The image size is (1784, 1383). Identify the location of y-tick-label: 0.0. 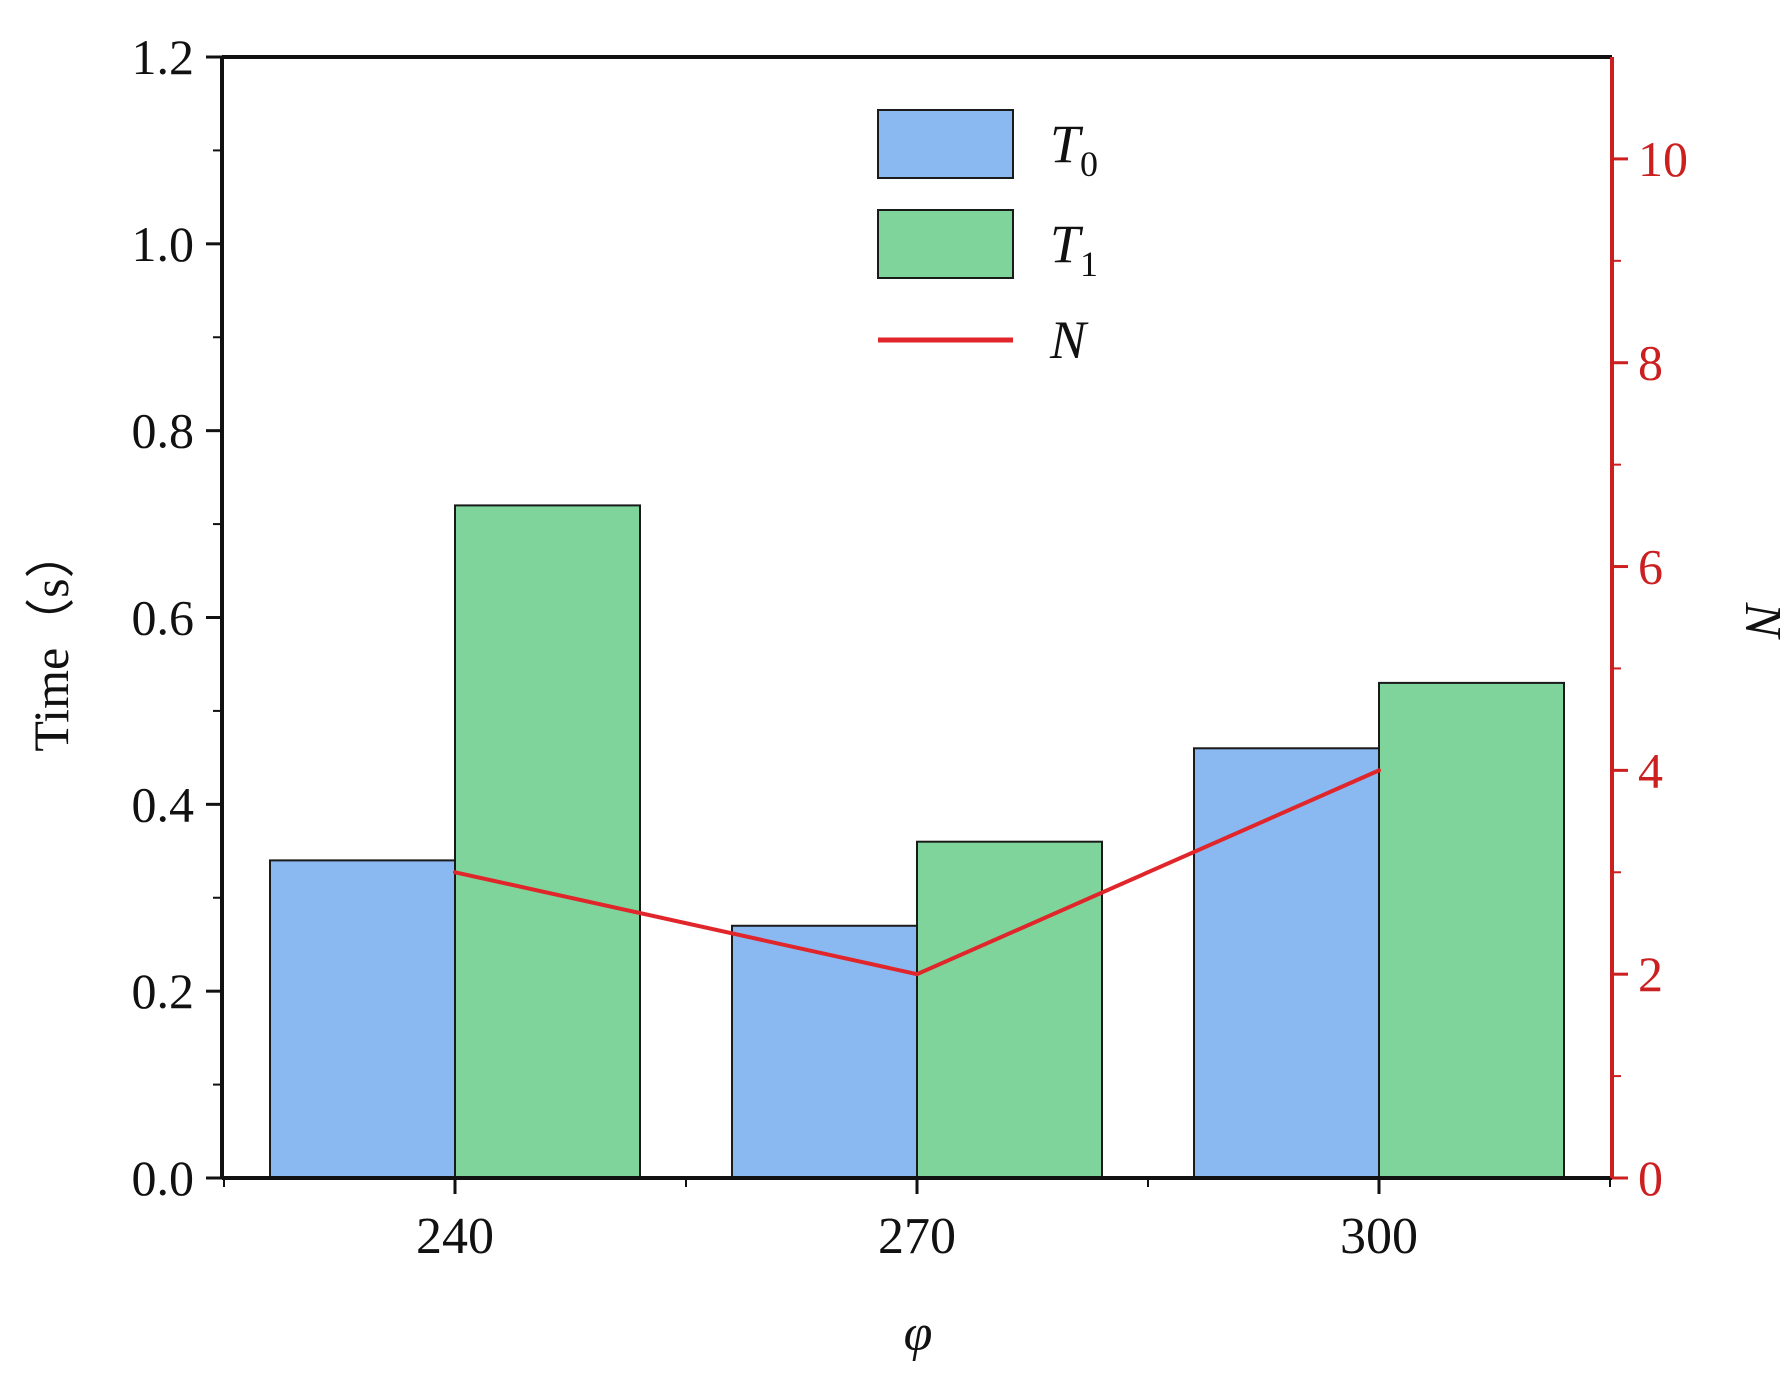
(163, 1178).